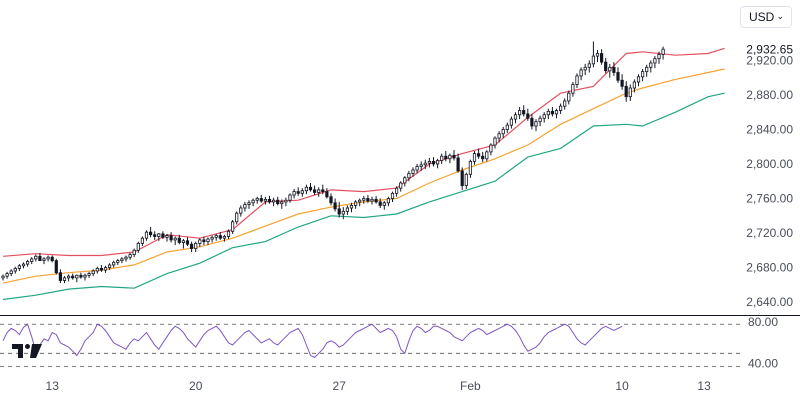  I want to click on currency-label: USD, so click(762, 17).